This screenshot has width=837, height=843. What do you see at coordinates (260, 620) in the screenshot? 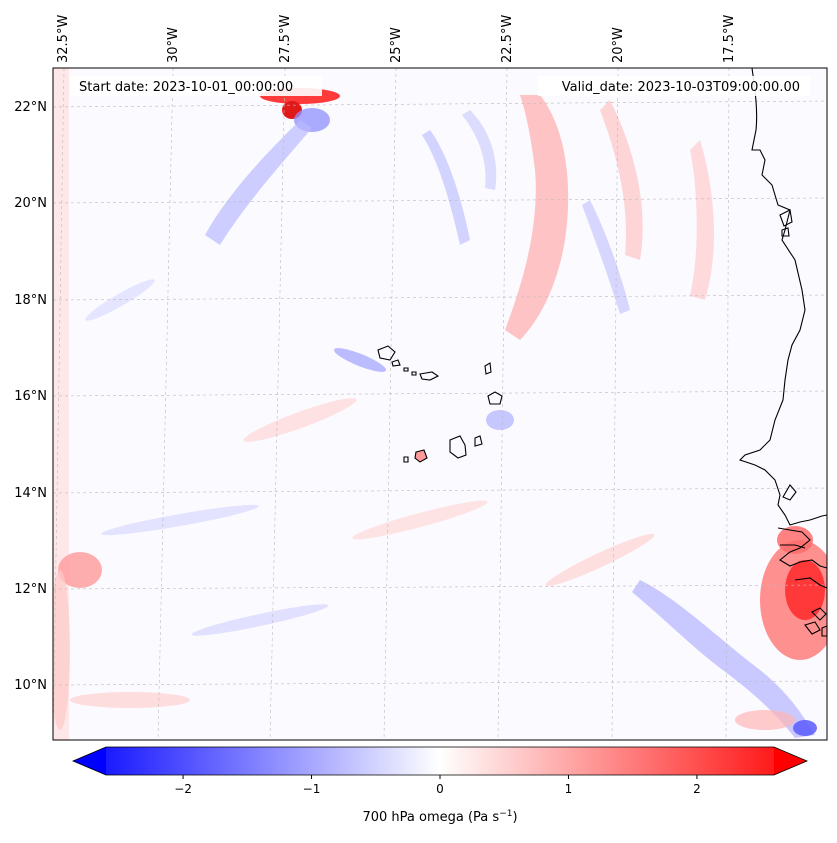
I see `south-downdraft-streak` at bounding box center [260, 620].